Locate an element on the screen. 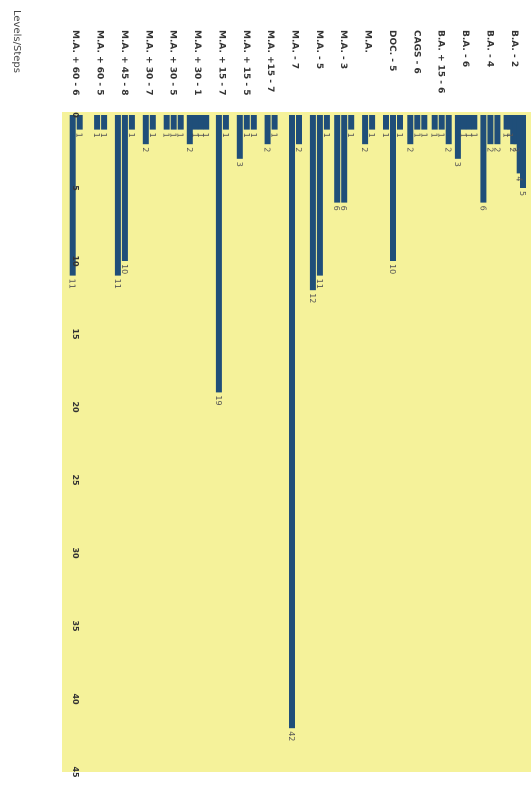 This screenshot has height=788, width=531. tick-label: 15 is located at coordinates (75, 334).